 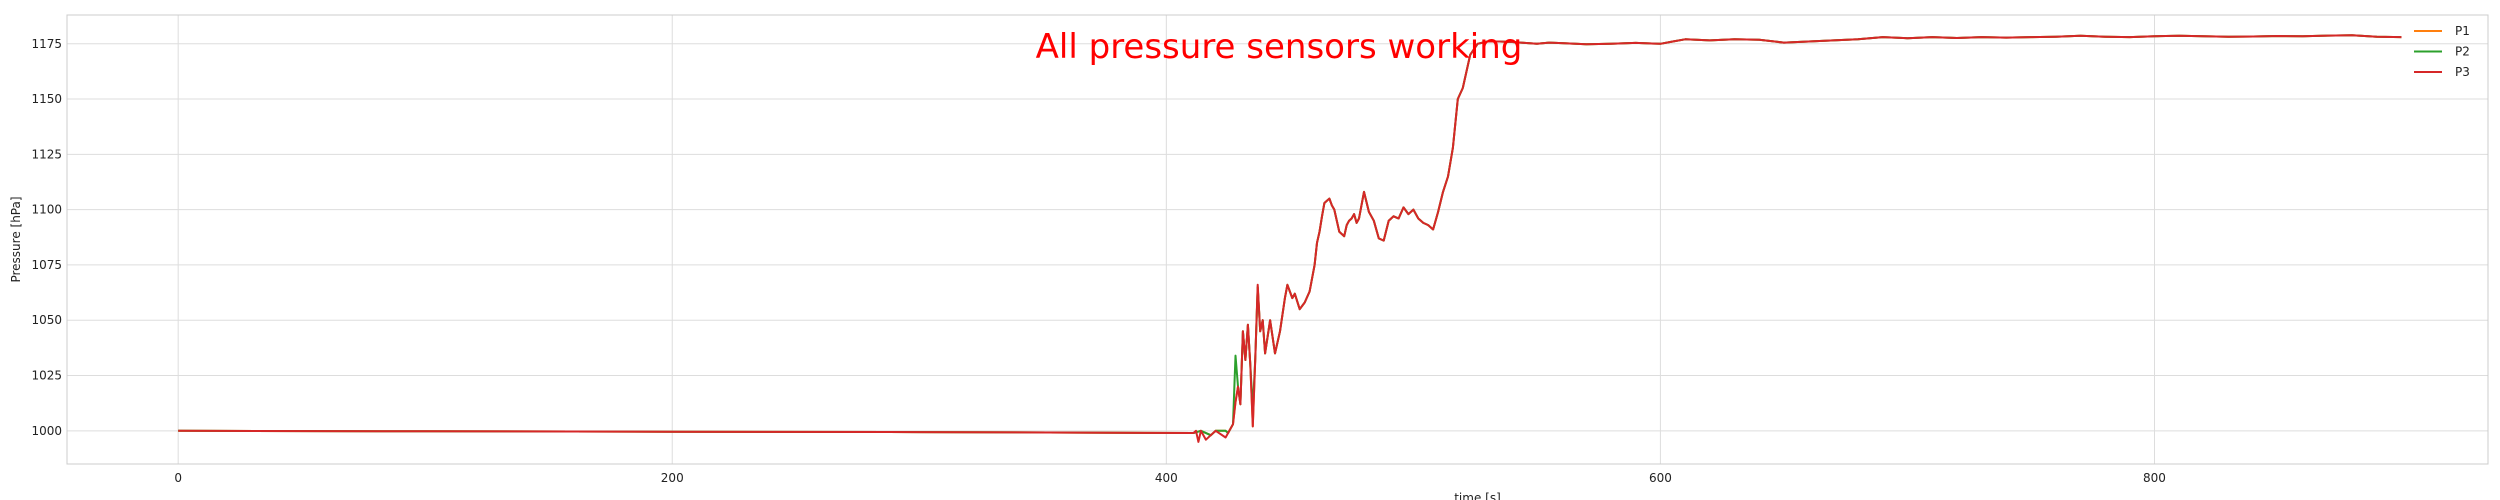 What do you see at coordinates (1166, 478) in the screenshot?
I see `x-tick-label: 400` at bounding box center [1166, 478].